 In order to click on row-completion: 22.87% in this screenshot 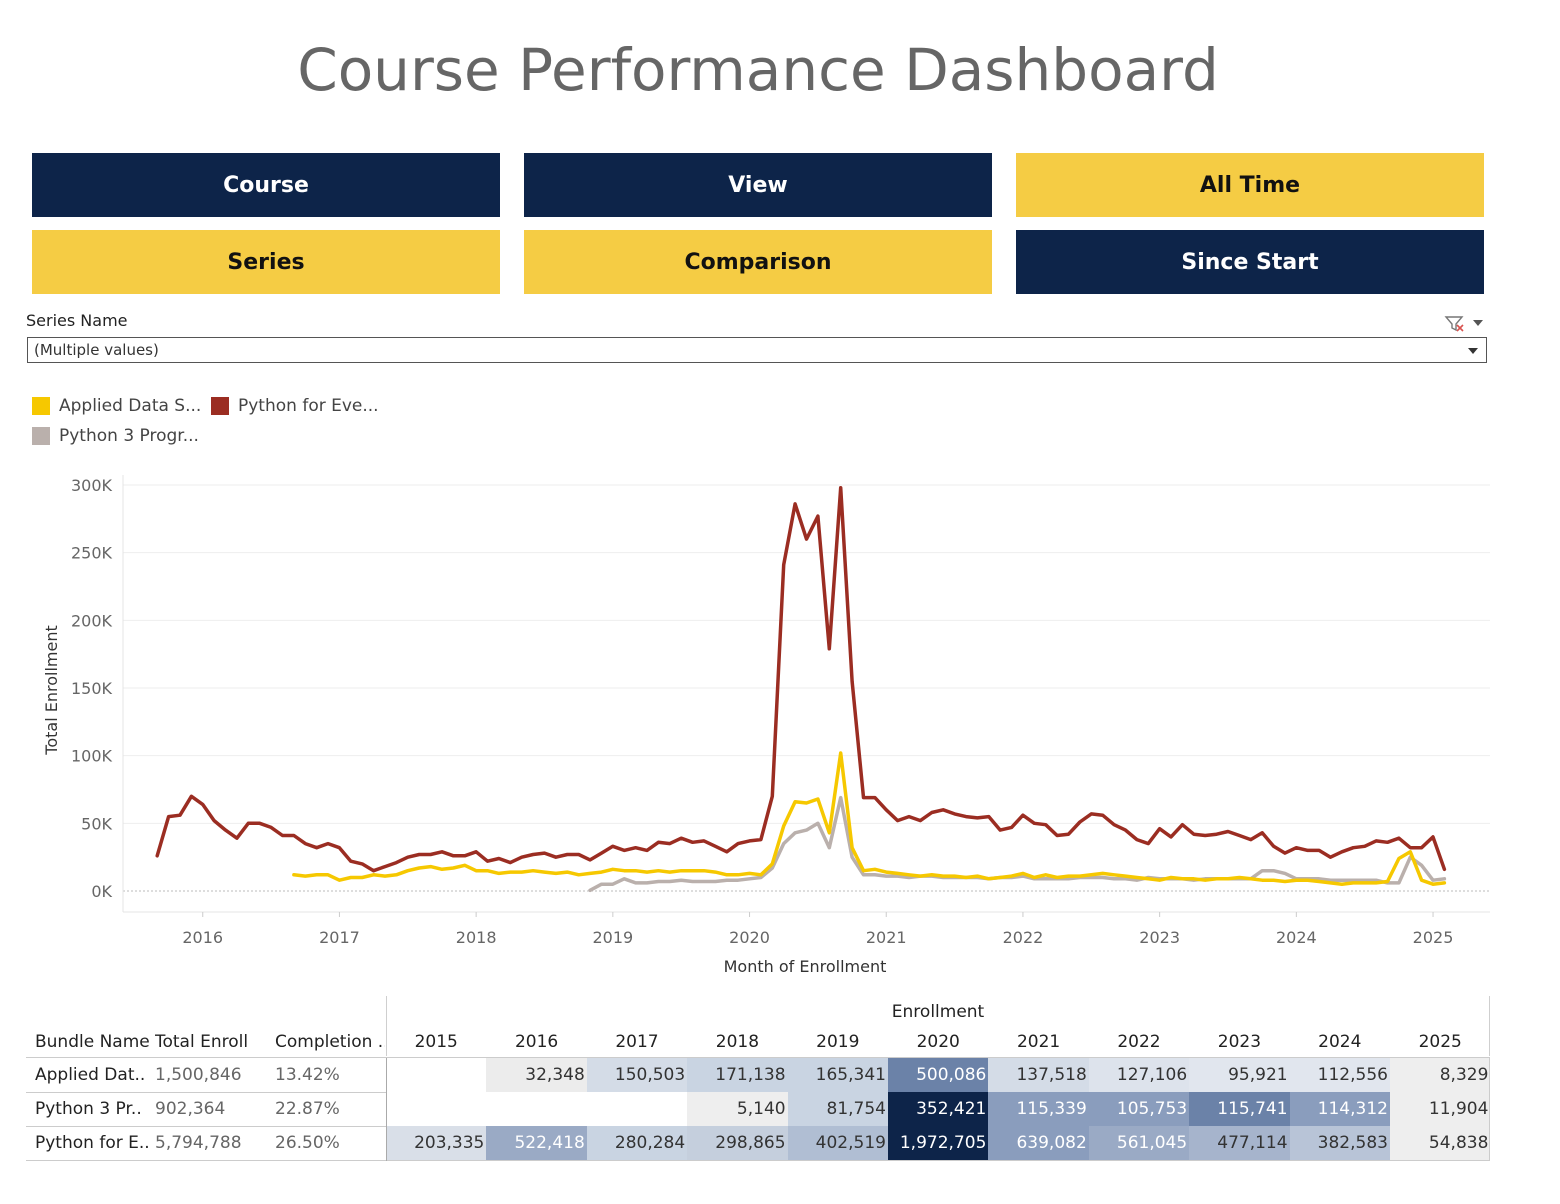, I will do `click(307, 1109)`.